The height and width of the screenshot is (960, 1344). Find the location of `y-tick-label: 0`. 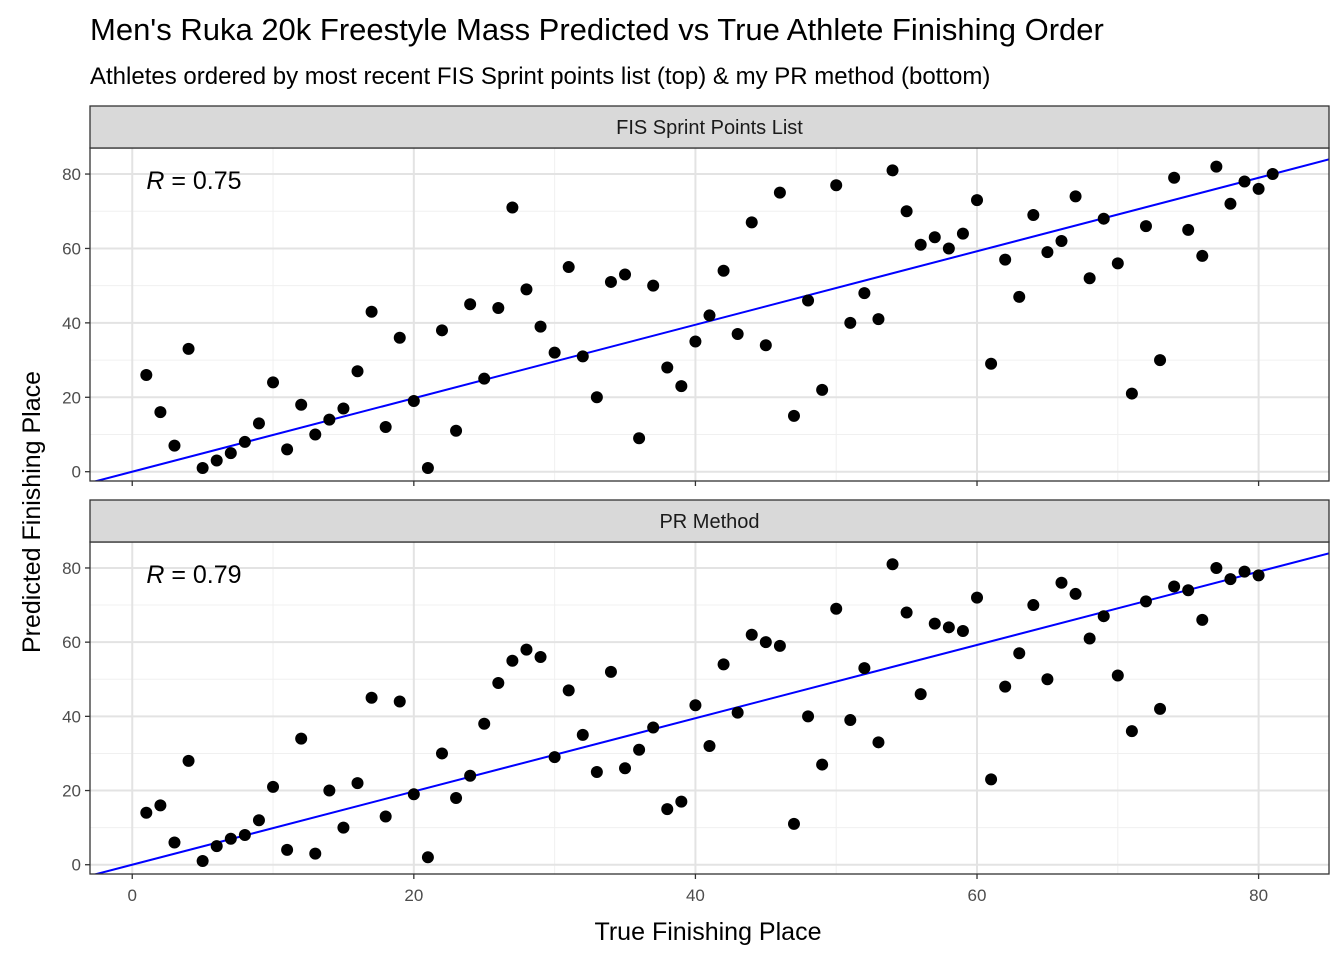

y-tick-label: 0 is located at coordinates (76, 865).